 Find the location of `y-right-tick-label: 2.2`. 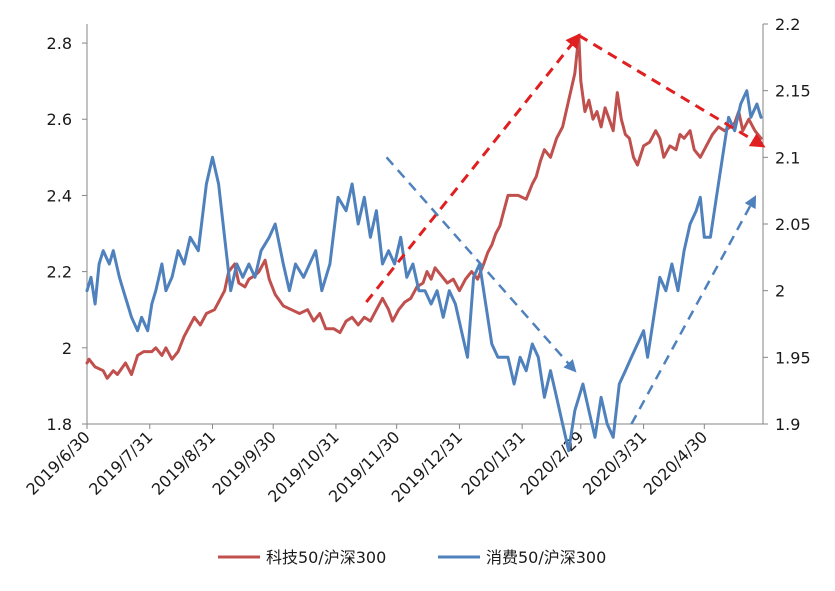

y-right-tick-label: 2.2 is located at coordinates (787, 24).